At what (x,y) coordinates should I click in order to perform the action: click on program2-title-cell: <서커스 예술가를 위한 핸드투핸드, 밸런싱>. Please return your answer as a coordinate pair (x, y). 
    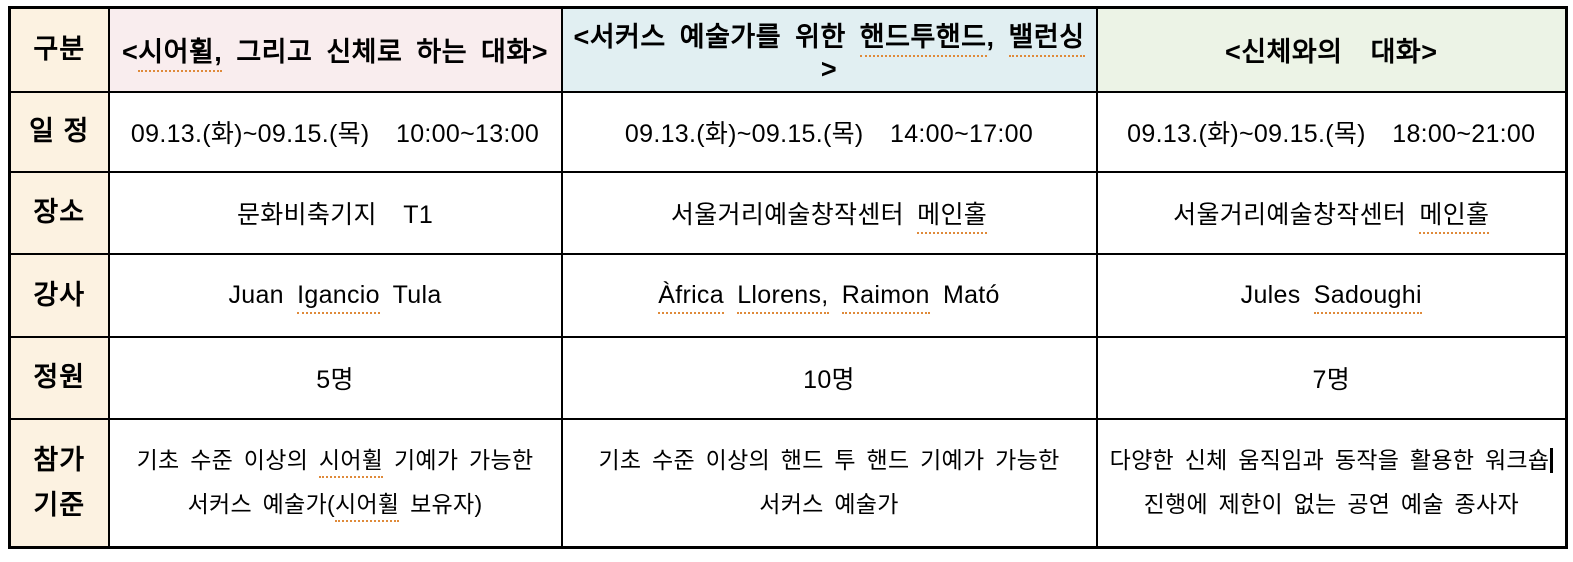
    Looking at the image, I should click on (829, 49).